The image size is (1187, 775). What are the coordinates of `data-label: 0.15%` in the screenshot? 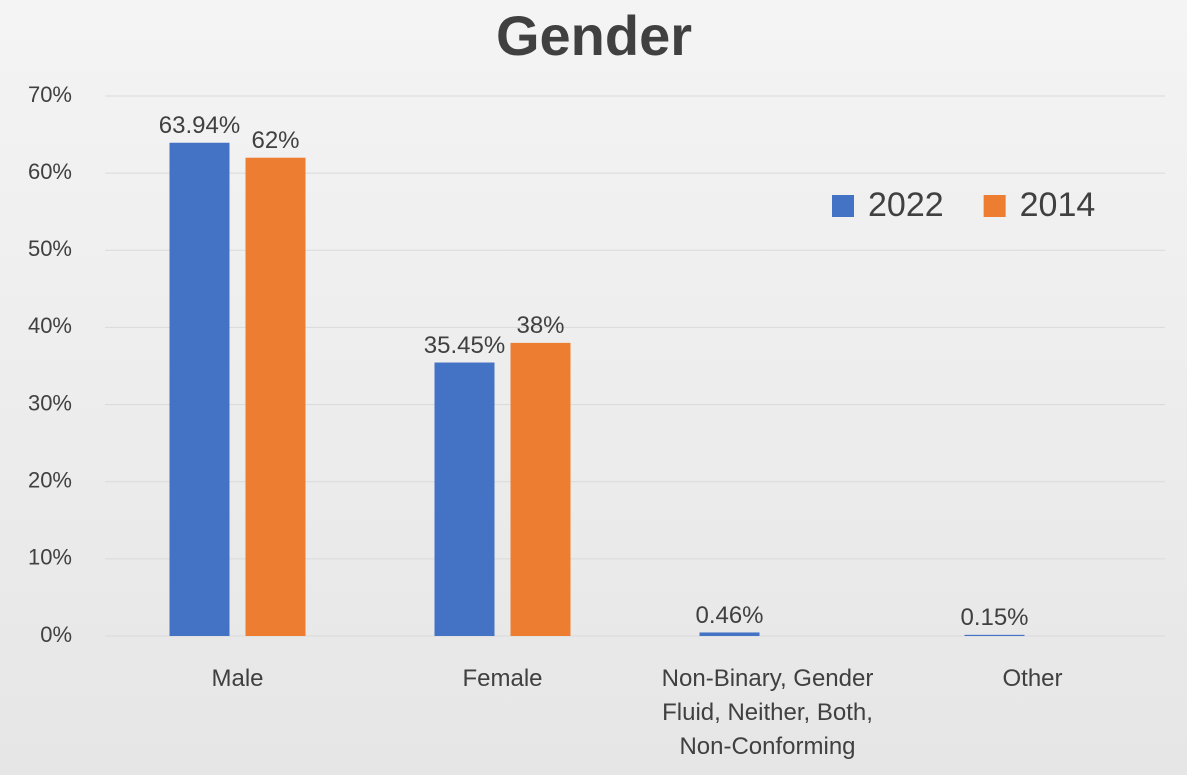 It's located at (994, 617).